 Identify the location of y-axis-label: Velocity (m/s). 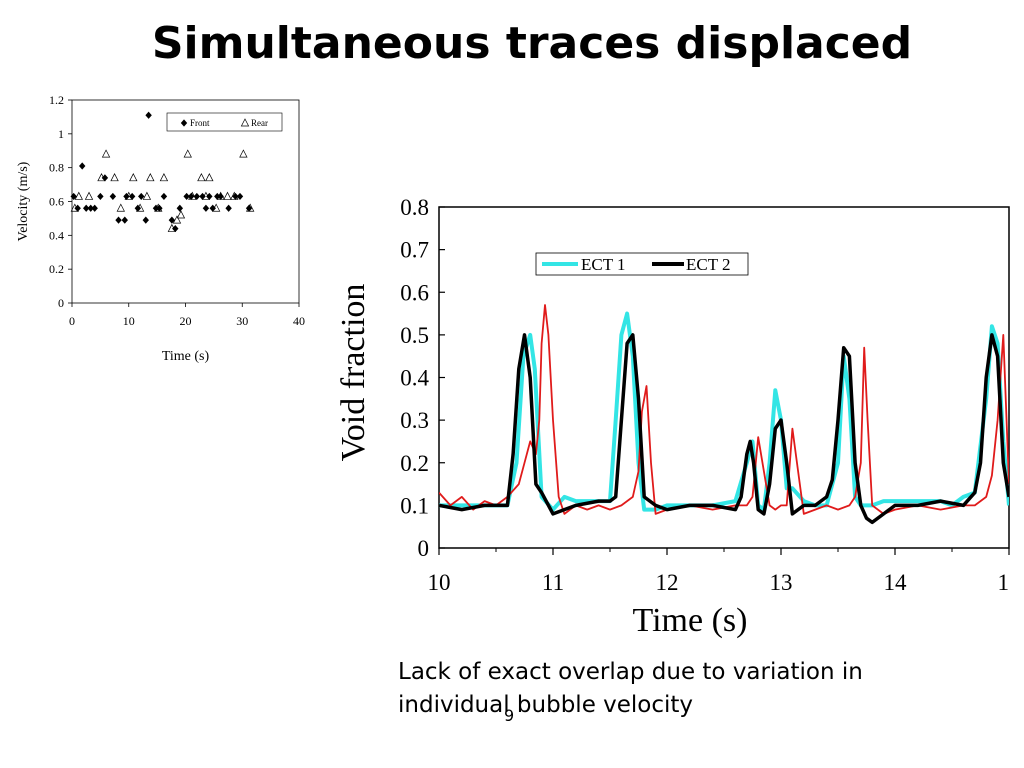
(23, 201).